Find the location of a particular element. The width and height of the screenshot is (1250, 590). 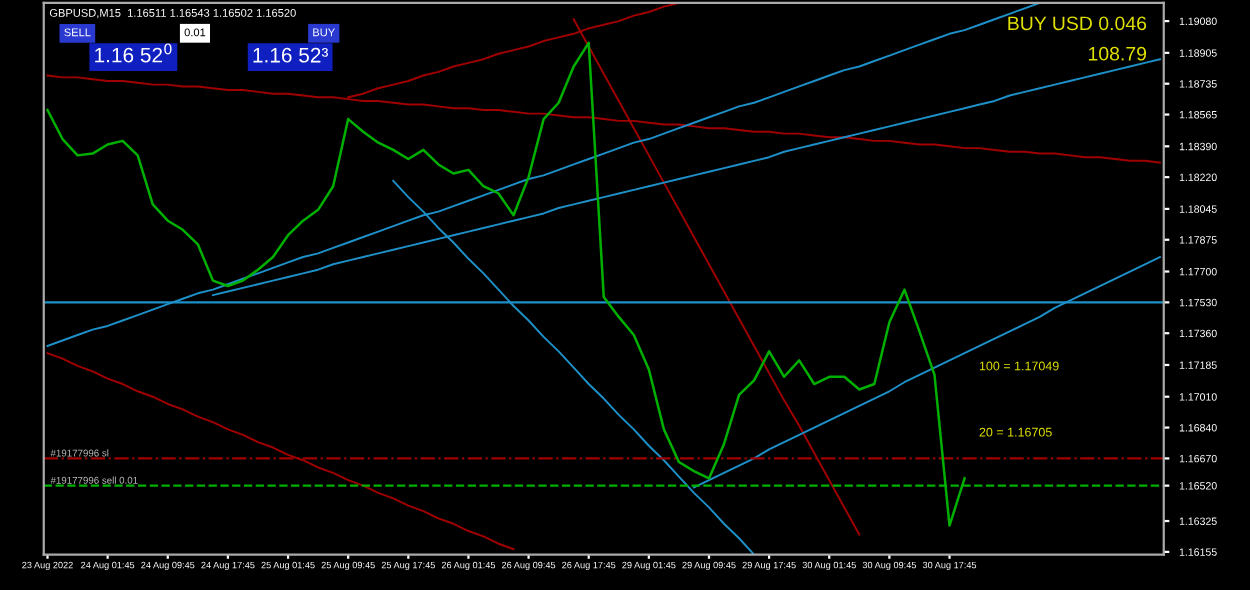

annotation: 108.79 is located at coordinates (1117, 53).